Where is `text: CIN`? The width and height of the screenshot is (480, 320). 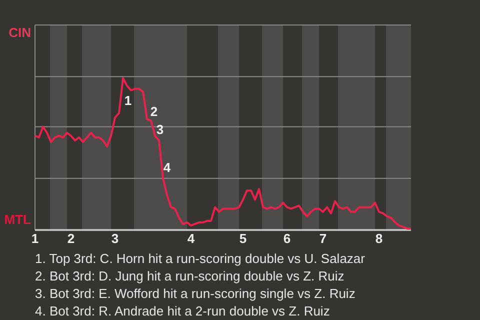 text: CIN is located at coordinates (19, 32).